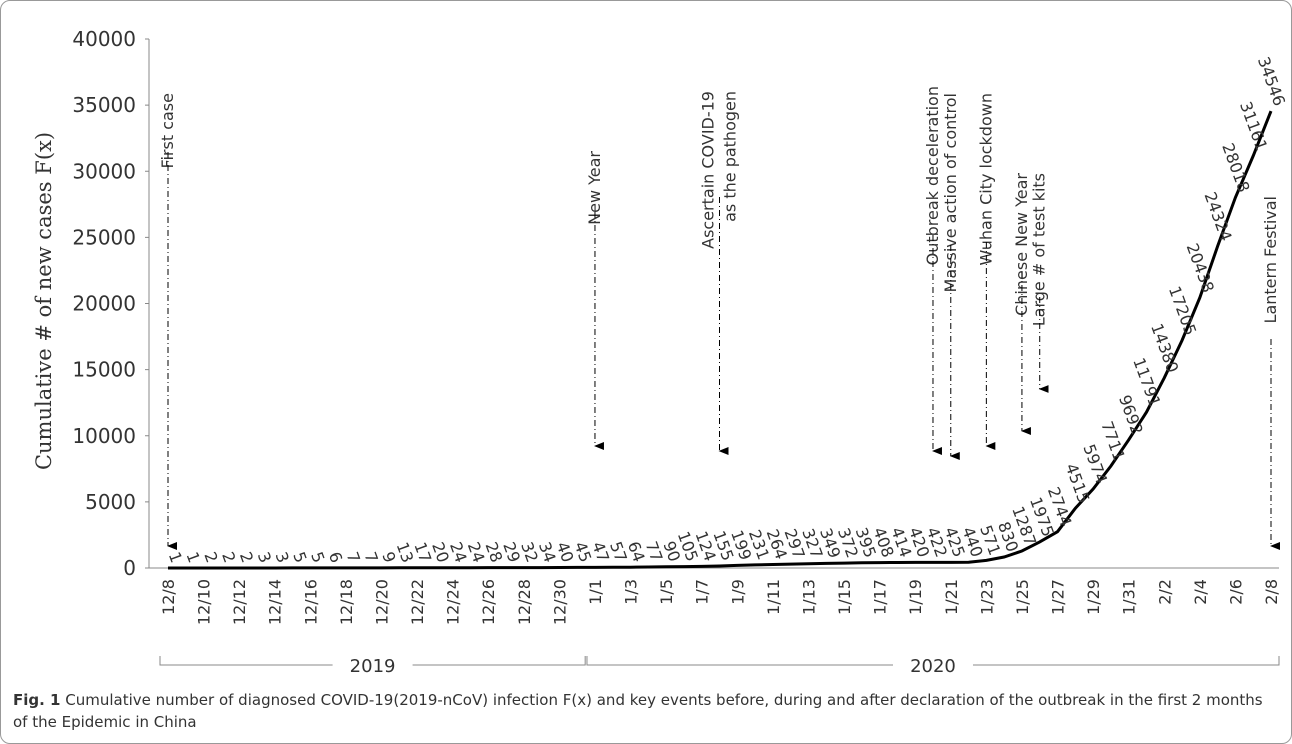  Describe the element at coordinates (129, 568) in the screenshot. I see `y-tick-label: 0` at that location.